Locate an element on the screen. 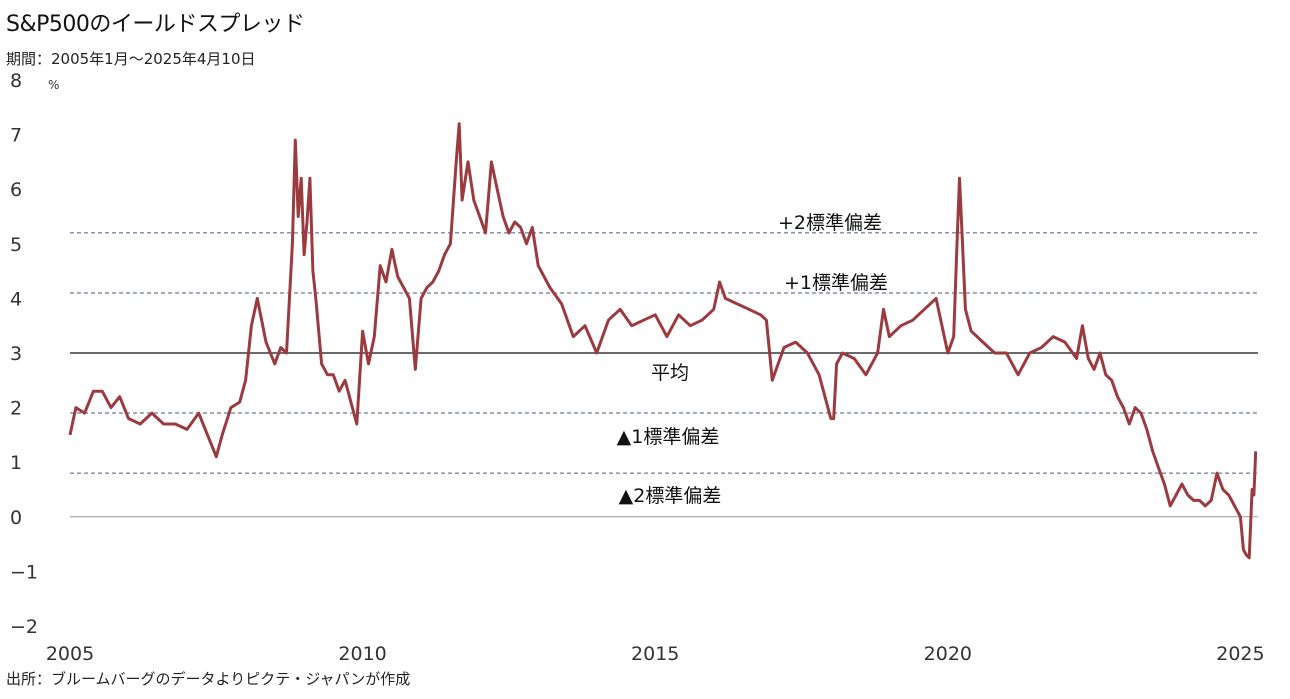 The height and width of the screenshot is (699, 1290). chart-title: S&P500のイールドスプレッド is located at coordinates (155, 24).